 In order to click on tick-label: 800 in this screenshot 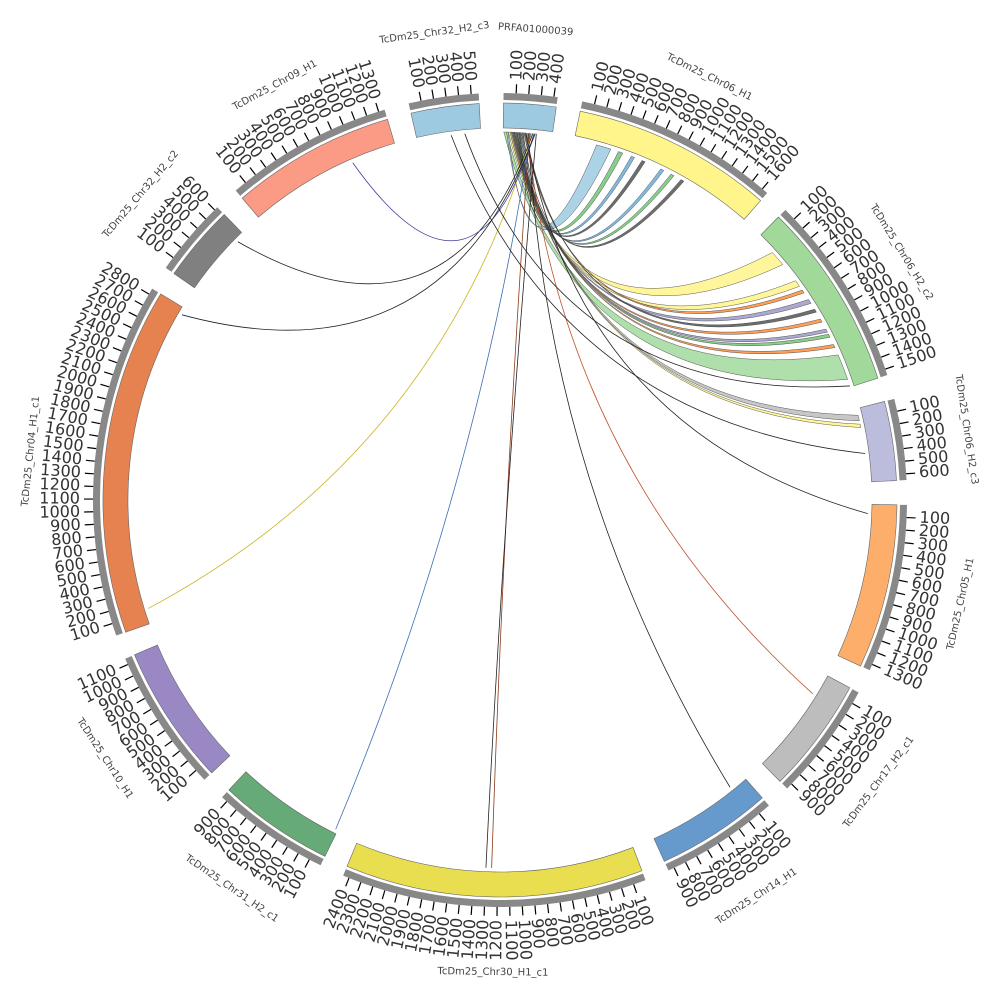, I will do `click(552, 932)`.